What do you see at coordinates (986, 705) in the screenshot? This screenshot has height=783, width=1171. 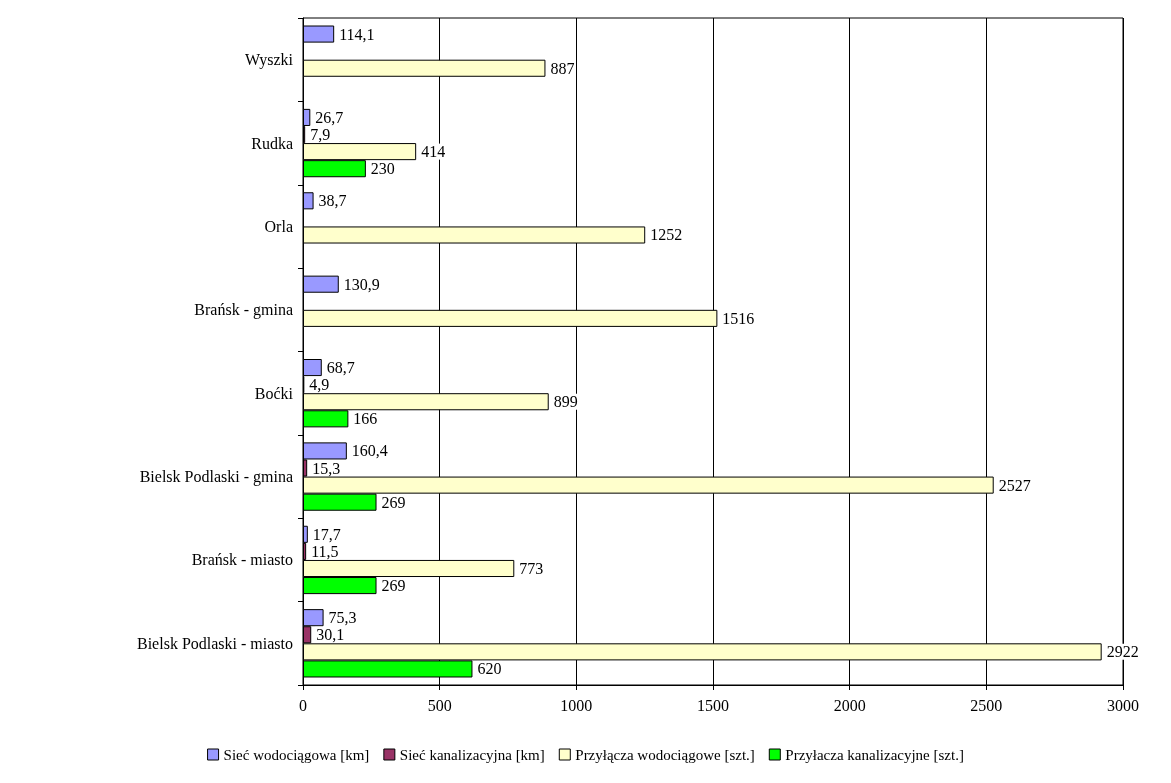 I see `x-tick-label: 2500` at bounding box center [986, 705].